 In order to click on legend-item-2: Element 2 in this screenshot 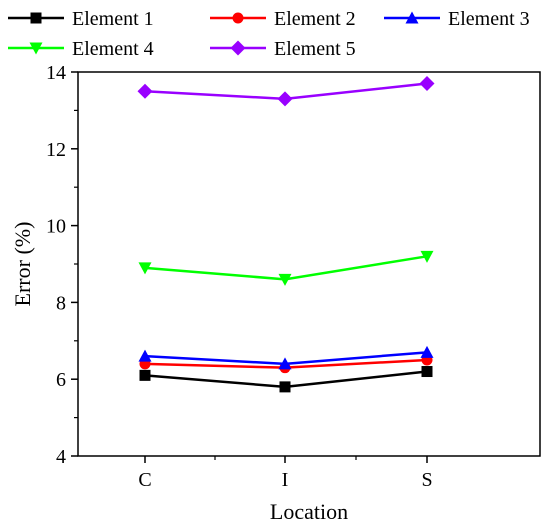, I will do `click(283, 19)`.